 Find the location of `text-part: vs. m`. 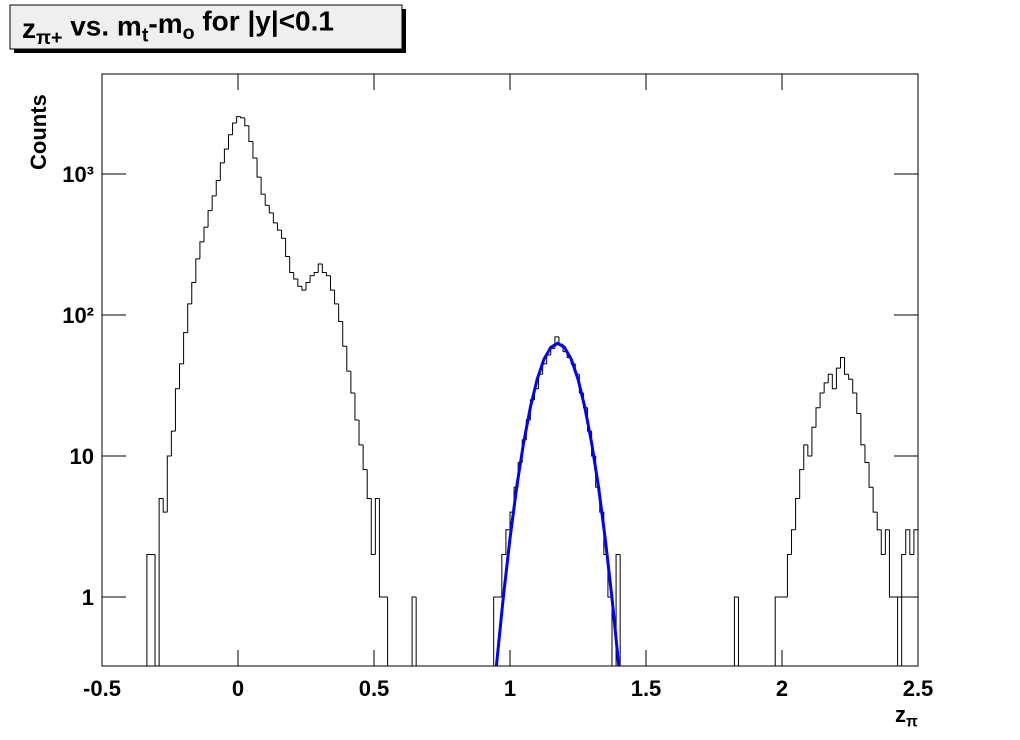

text-part: vs. m is located at coordinates (101, 25).